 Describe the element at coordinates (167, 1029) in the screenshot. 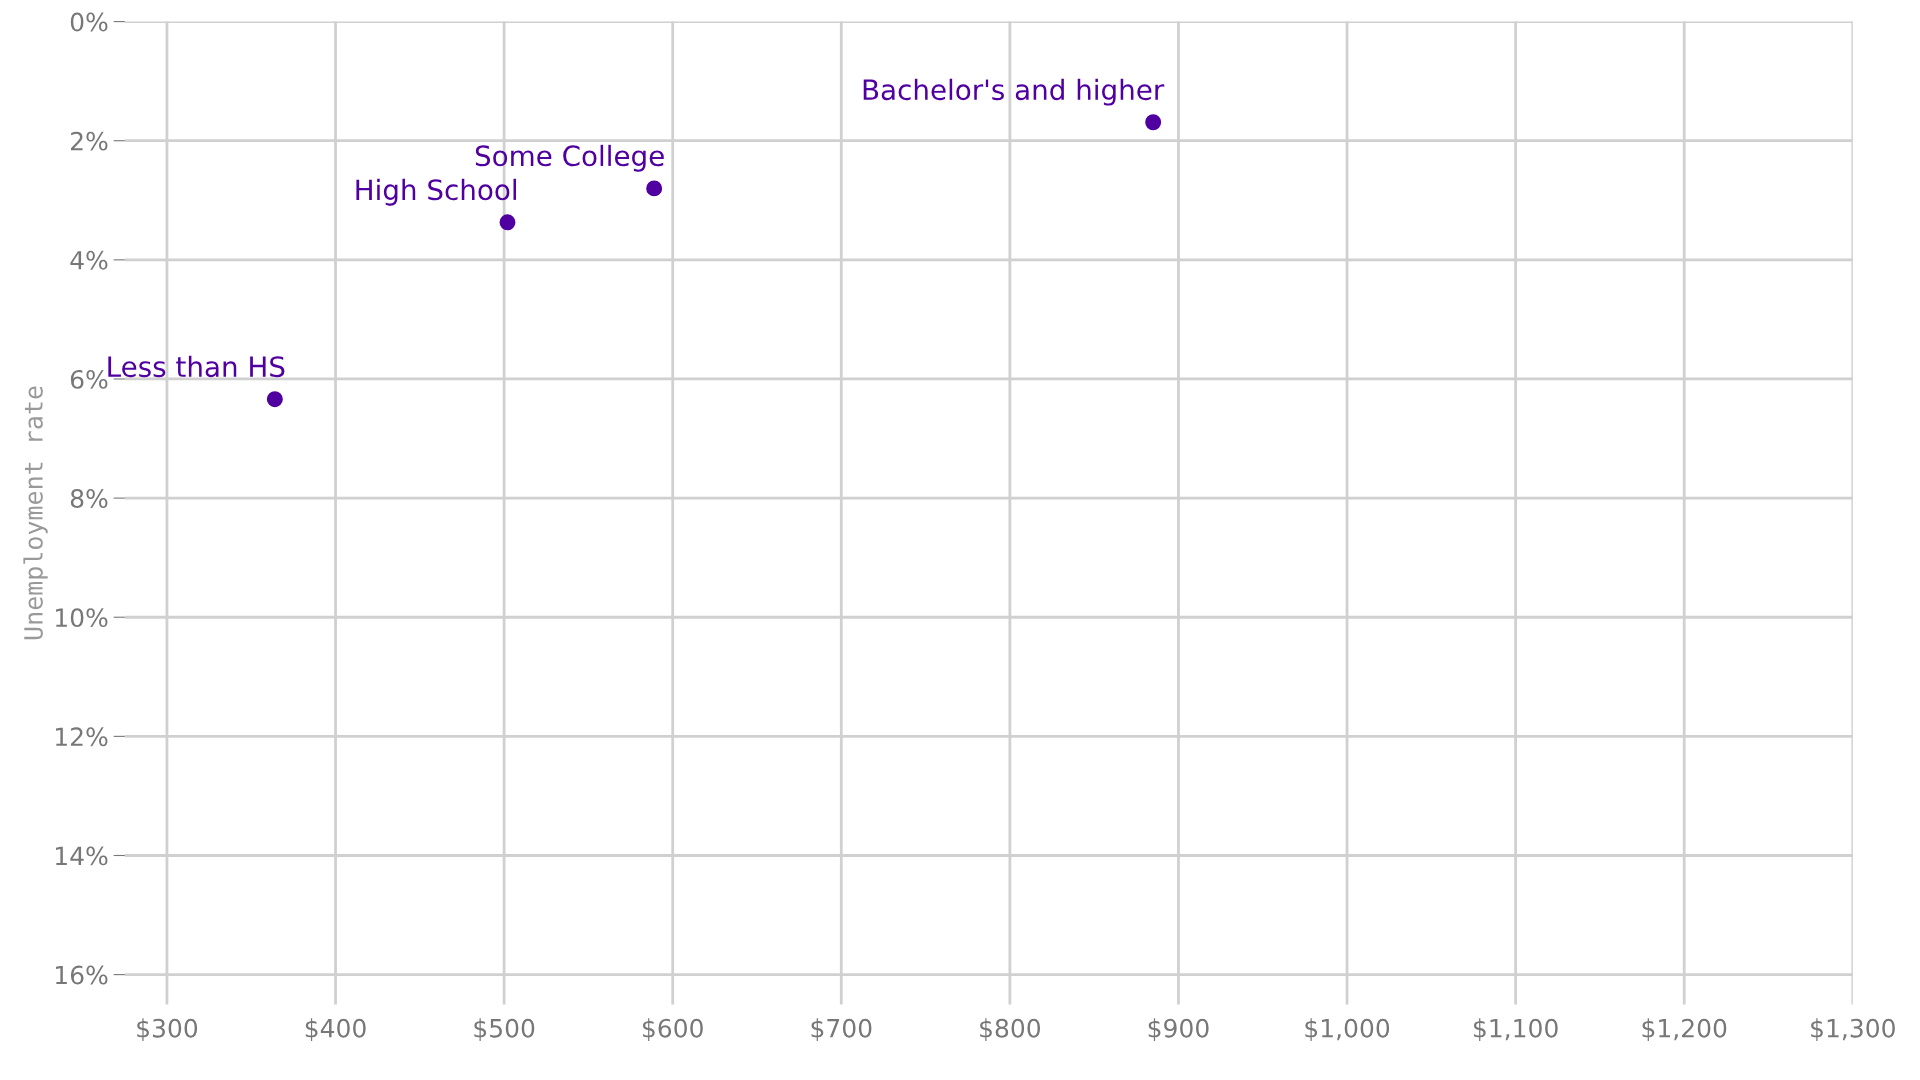

I see `x-tick-label: $300` at that location.